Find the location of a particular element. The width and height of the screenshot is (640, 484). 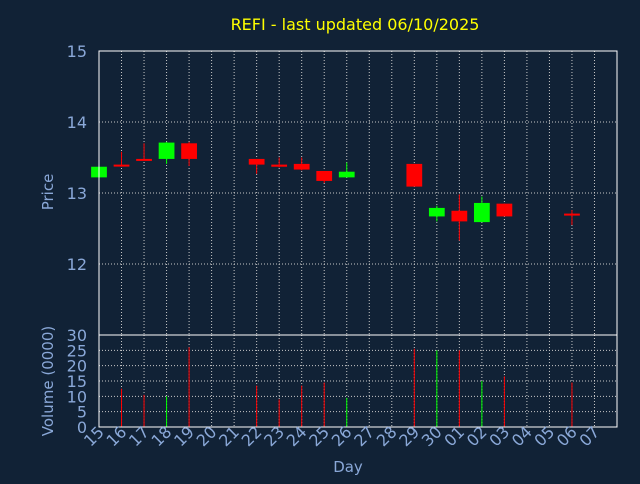

price-tick-label: 15 is located at coordinates (77, 51).